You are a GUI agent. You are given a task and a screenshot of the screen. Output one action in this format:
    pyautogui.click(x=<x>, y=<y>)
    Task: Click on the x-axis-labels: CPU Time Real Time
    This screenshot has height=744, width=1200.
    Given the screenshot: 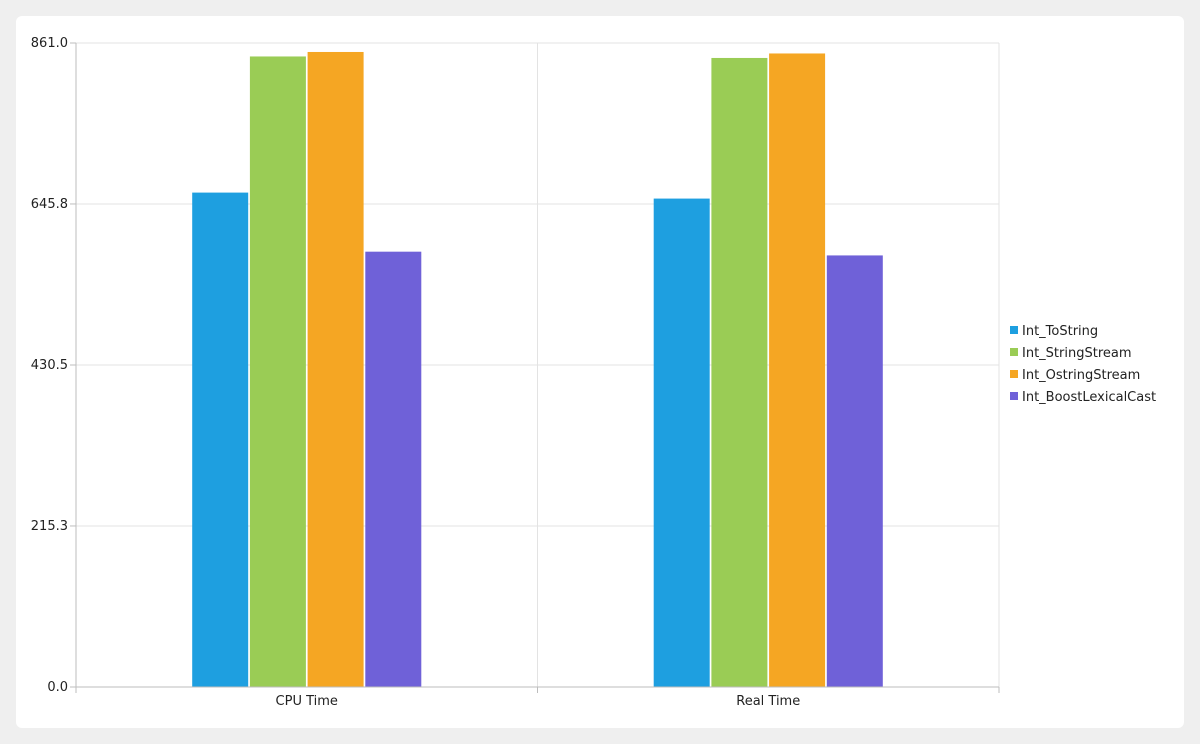 What is the action you would take?
    pyautogui.click(x=538, y=701)
    